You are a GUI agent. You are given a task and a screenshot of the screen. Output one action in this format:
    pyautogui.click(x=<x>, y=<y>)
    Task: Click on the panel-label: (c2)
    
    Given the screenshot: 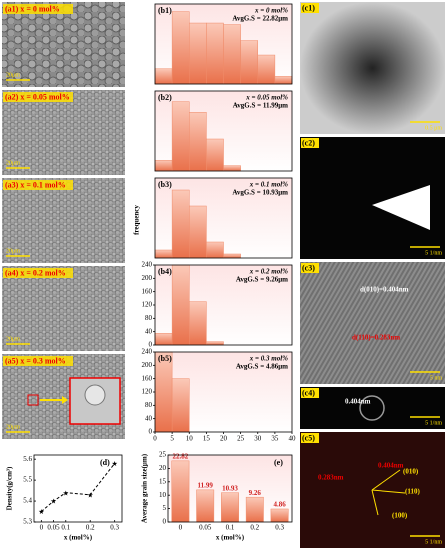 What is the action you would take?
    pyautogui.click(x=308, y=142)
    